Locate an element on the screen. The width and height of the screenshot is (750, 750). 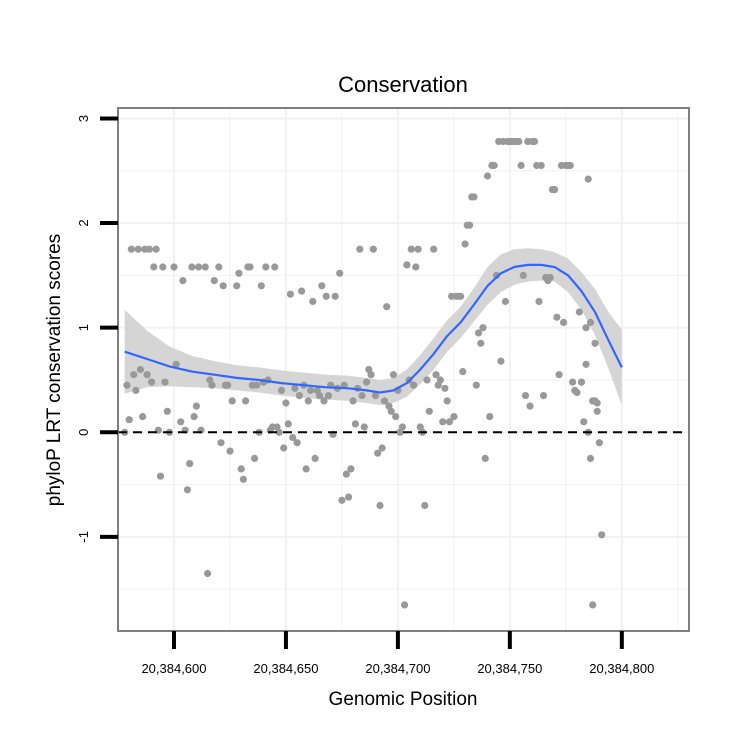
confidence-ribbon is located at coordinates (373, 327).